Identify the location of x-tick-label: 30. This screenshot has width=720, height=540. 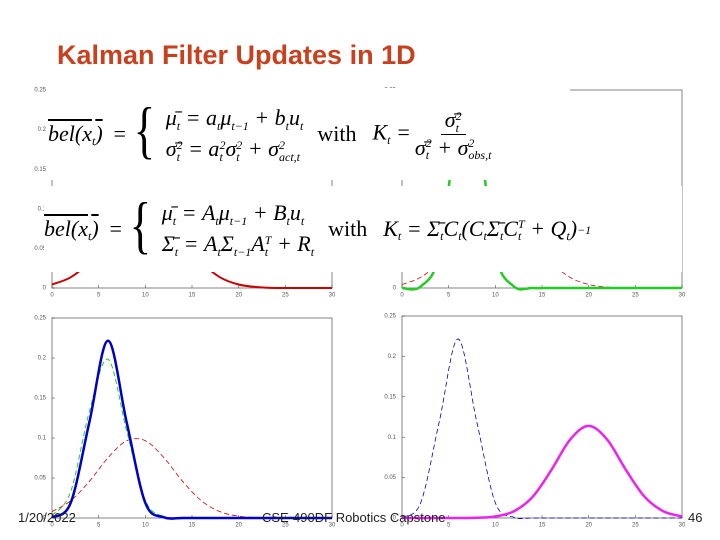
(332, 526).